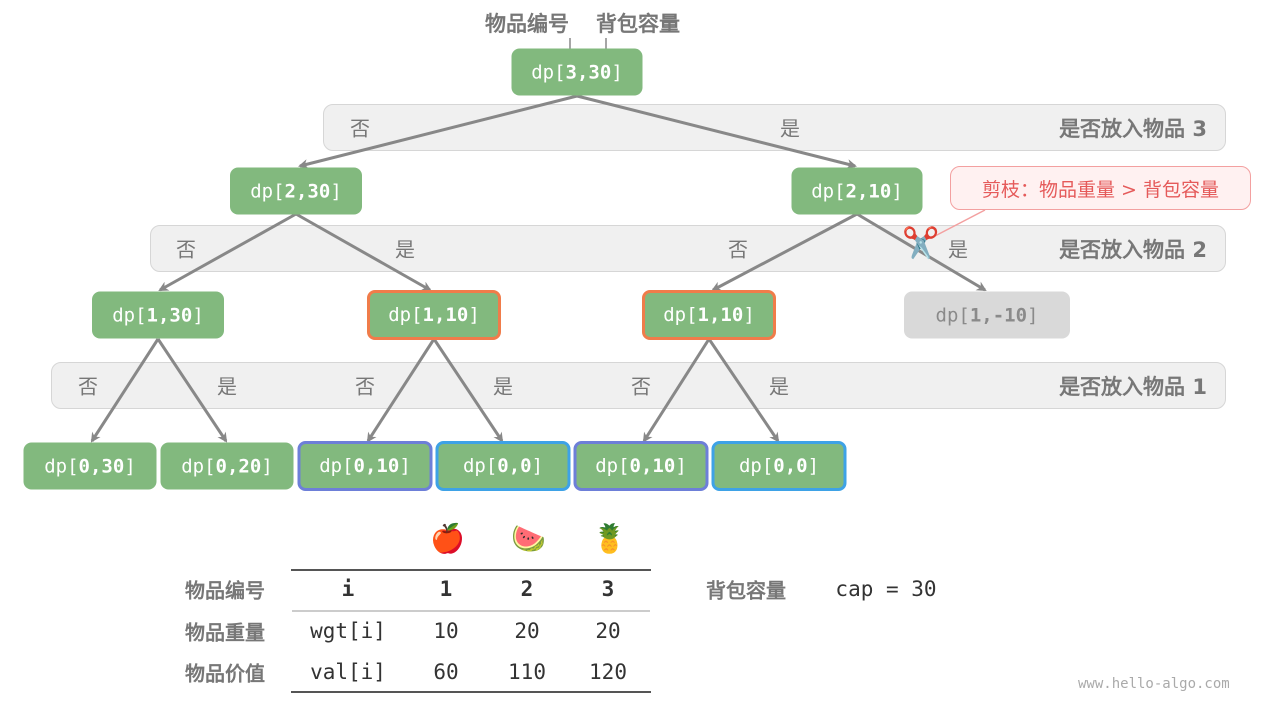 The width and height of the screenshot is (1280, 720). Describe the element at coordinates (857, 191) in the screenshot. I see `node-level1: dp[2,10]` at that location.